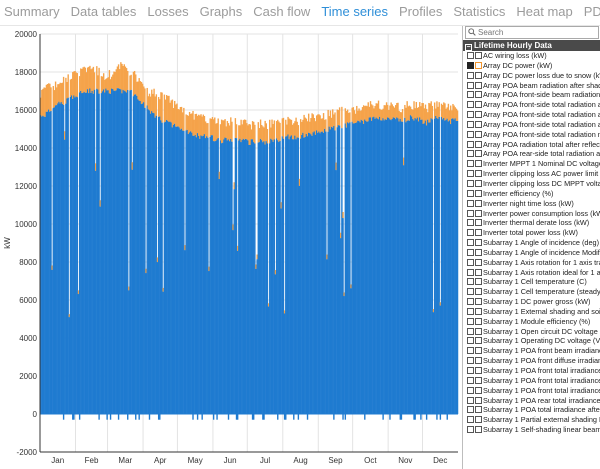 The image size is (600, 469). Describe the element at coordinates (531, 45) in the screenshot. I see `group-header-lifetime-hourly: − Lifetime Hourly Data` at that location.